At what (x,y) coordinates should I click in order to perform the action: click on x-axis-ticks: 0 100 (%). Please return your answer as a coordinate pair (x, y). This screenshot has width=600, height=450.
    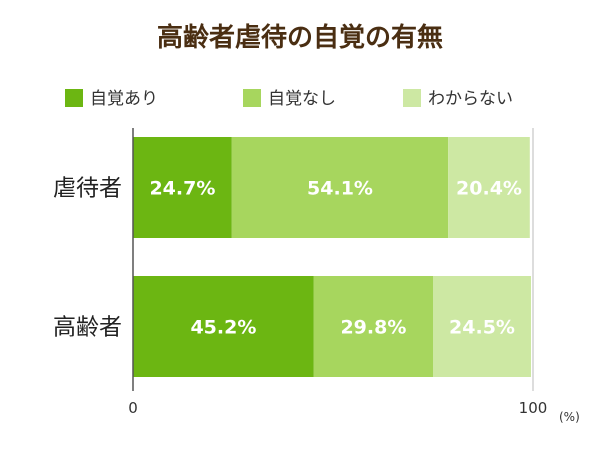
    Looking at the image, I should click on (354, 411).